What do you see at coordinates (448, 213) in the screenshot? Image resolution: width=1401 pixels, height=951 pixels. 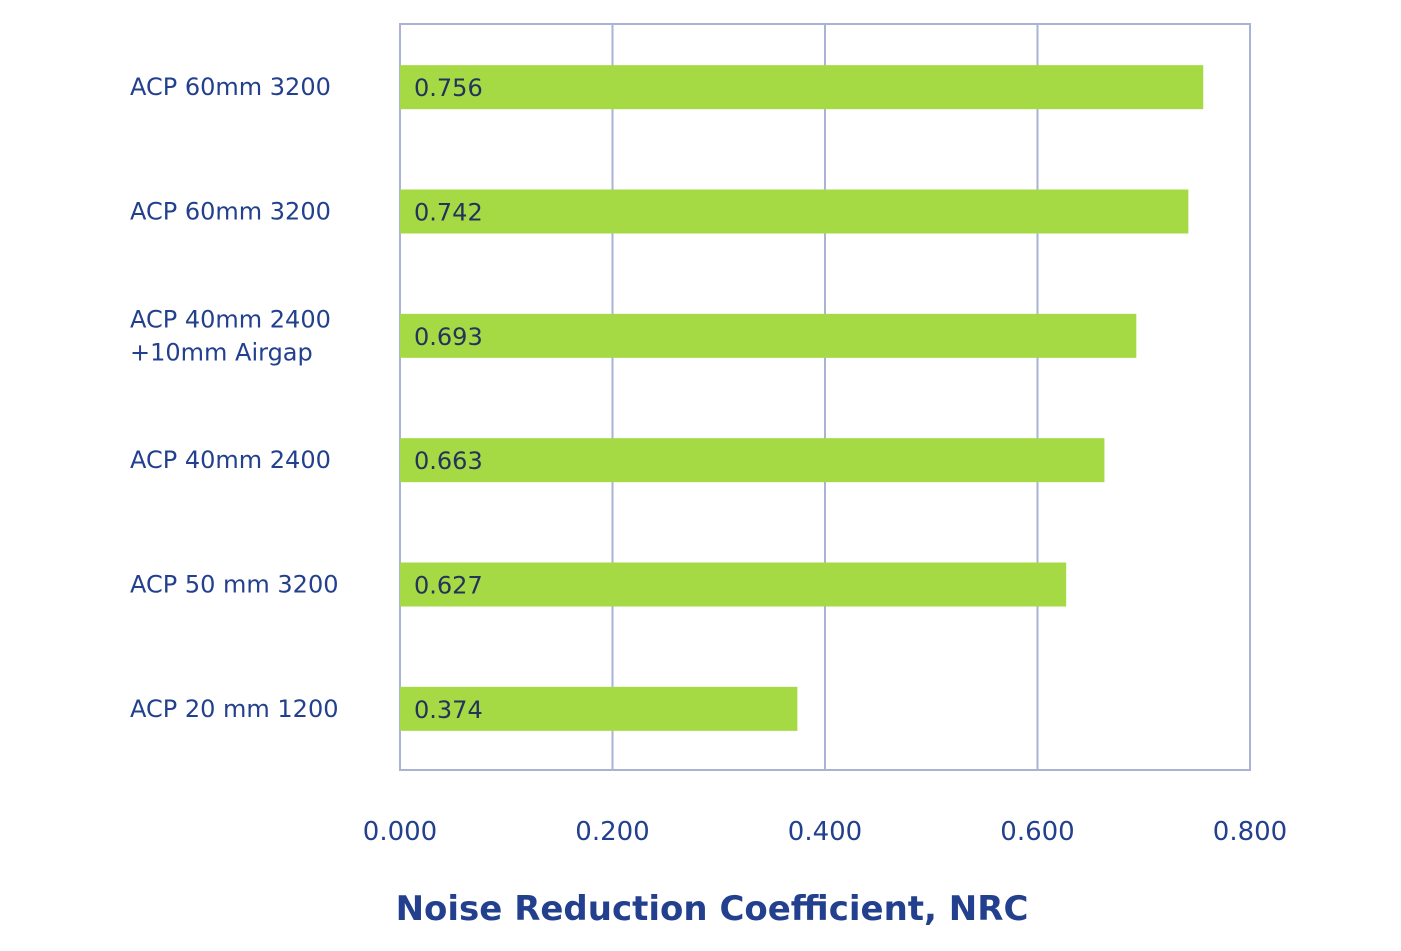 I see `data-label: 0.742` at bounding box center [448, 213].